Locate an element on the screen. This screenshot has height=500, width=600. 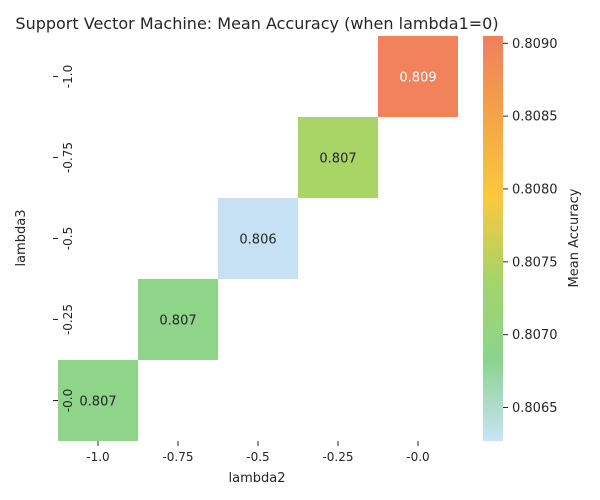
y-tick-label: -0.25 is located at coordinates (68, 319).